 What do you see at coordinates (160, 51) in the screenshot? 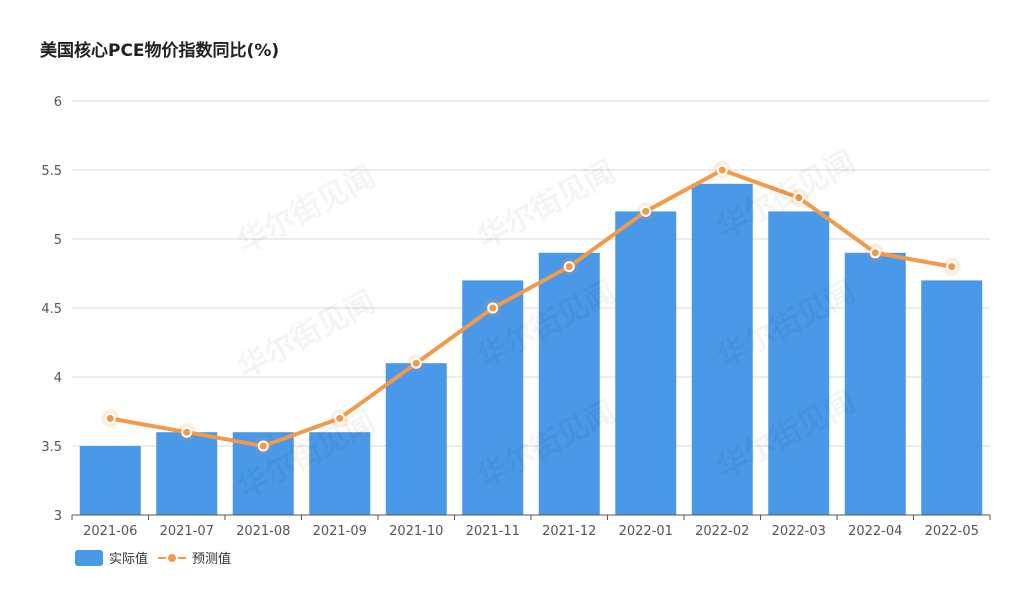
I see `chart-title: 美国核心PCE物价指数同比(%)` at bounding box center [160, 51].